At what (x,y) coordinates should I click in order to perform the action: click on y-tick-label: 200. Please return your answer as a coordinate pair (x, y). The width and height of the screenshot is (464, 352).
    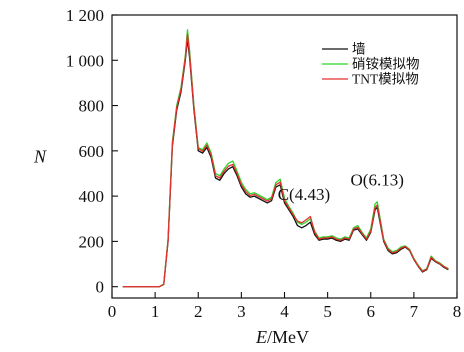
    Looking at the image, I should click on (92, 241).